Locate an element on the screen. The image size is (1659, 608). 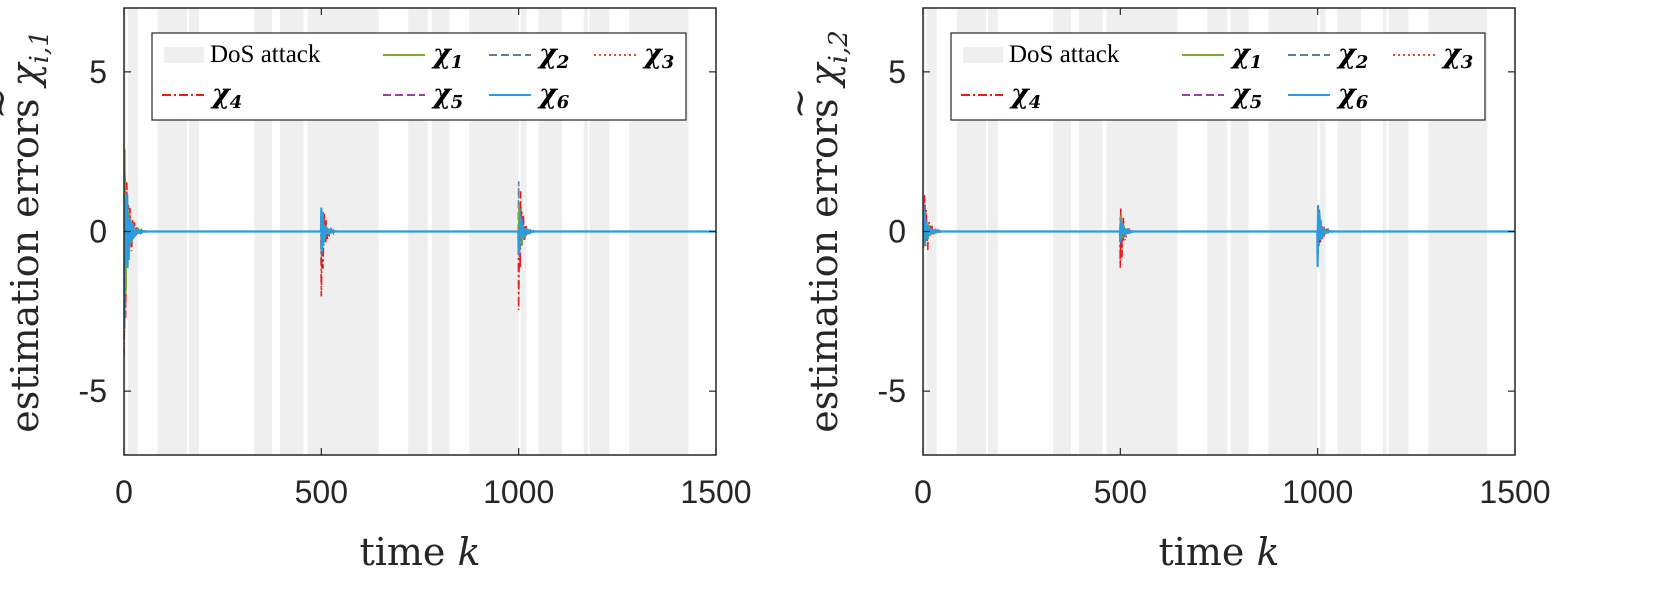
y-axis-title: estimation errors χi,2 is located at coordinates (828, 231).